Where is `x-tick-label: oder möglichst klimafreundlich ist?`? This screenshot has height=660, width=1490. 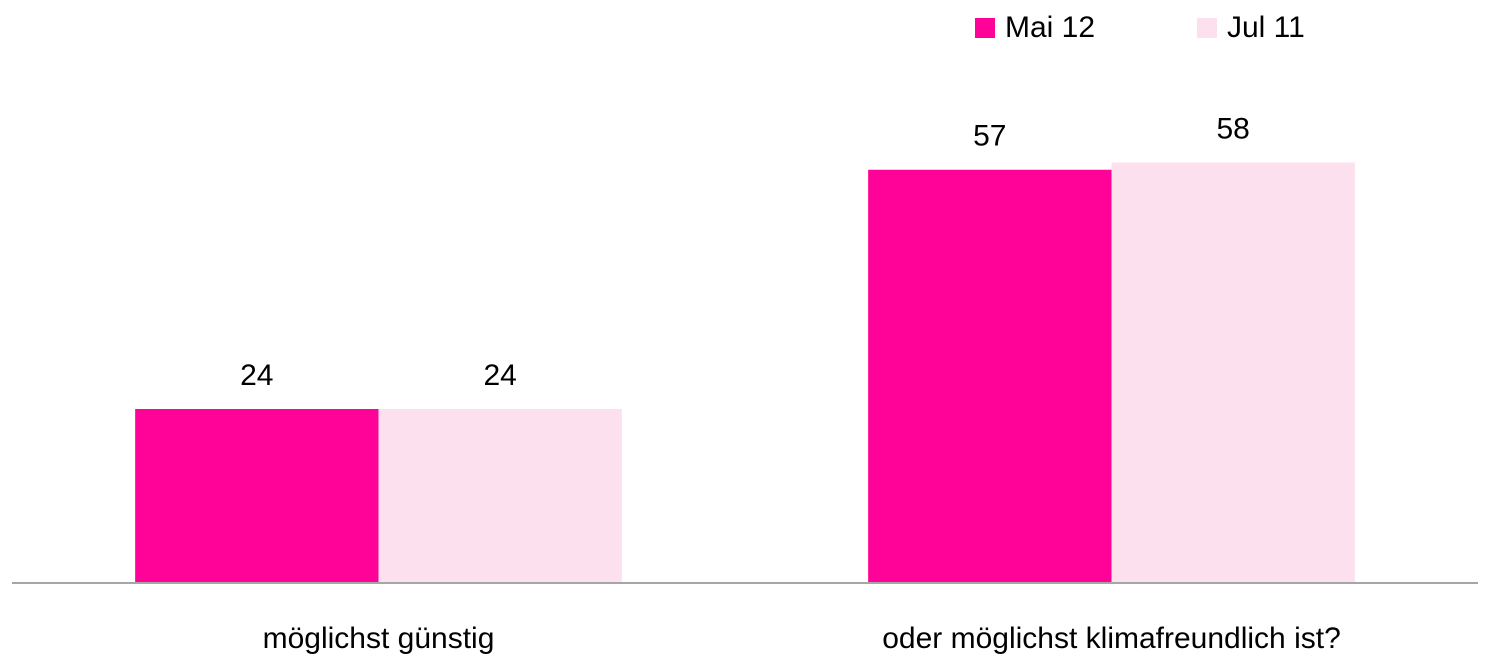 x-tick-label: oder möglichst klimafreundlich ist? is located at coordinates (1111, 638).